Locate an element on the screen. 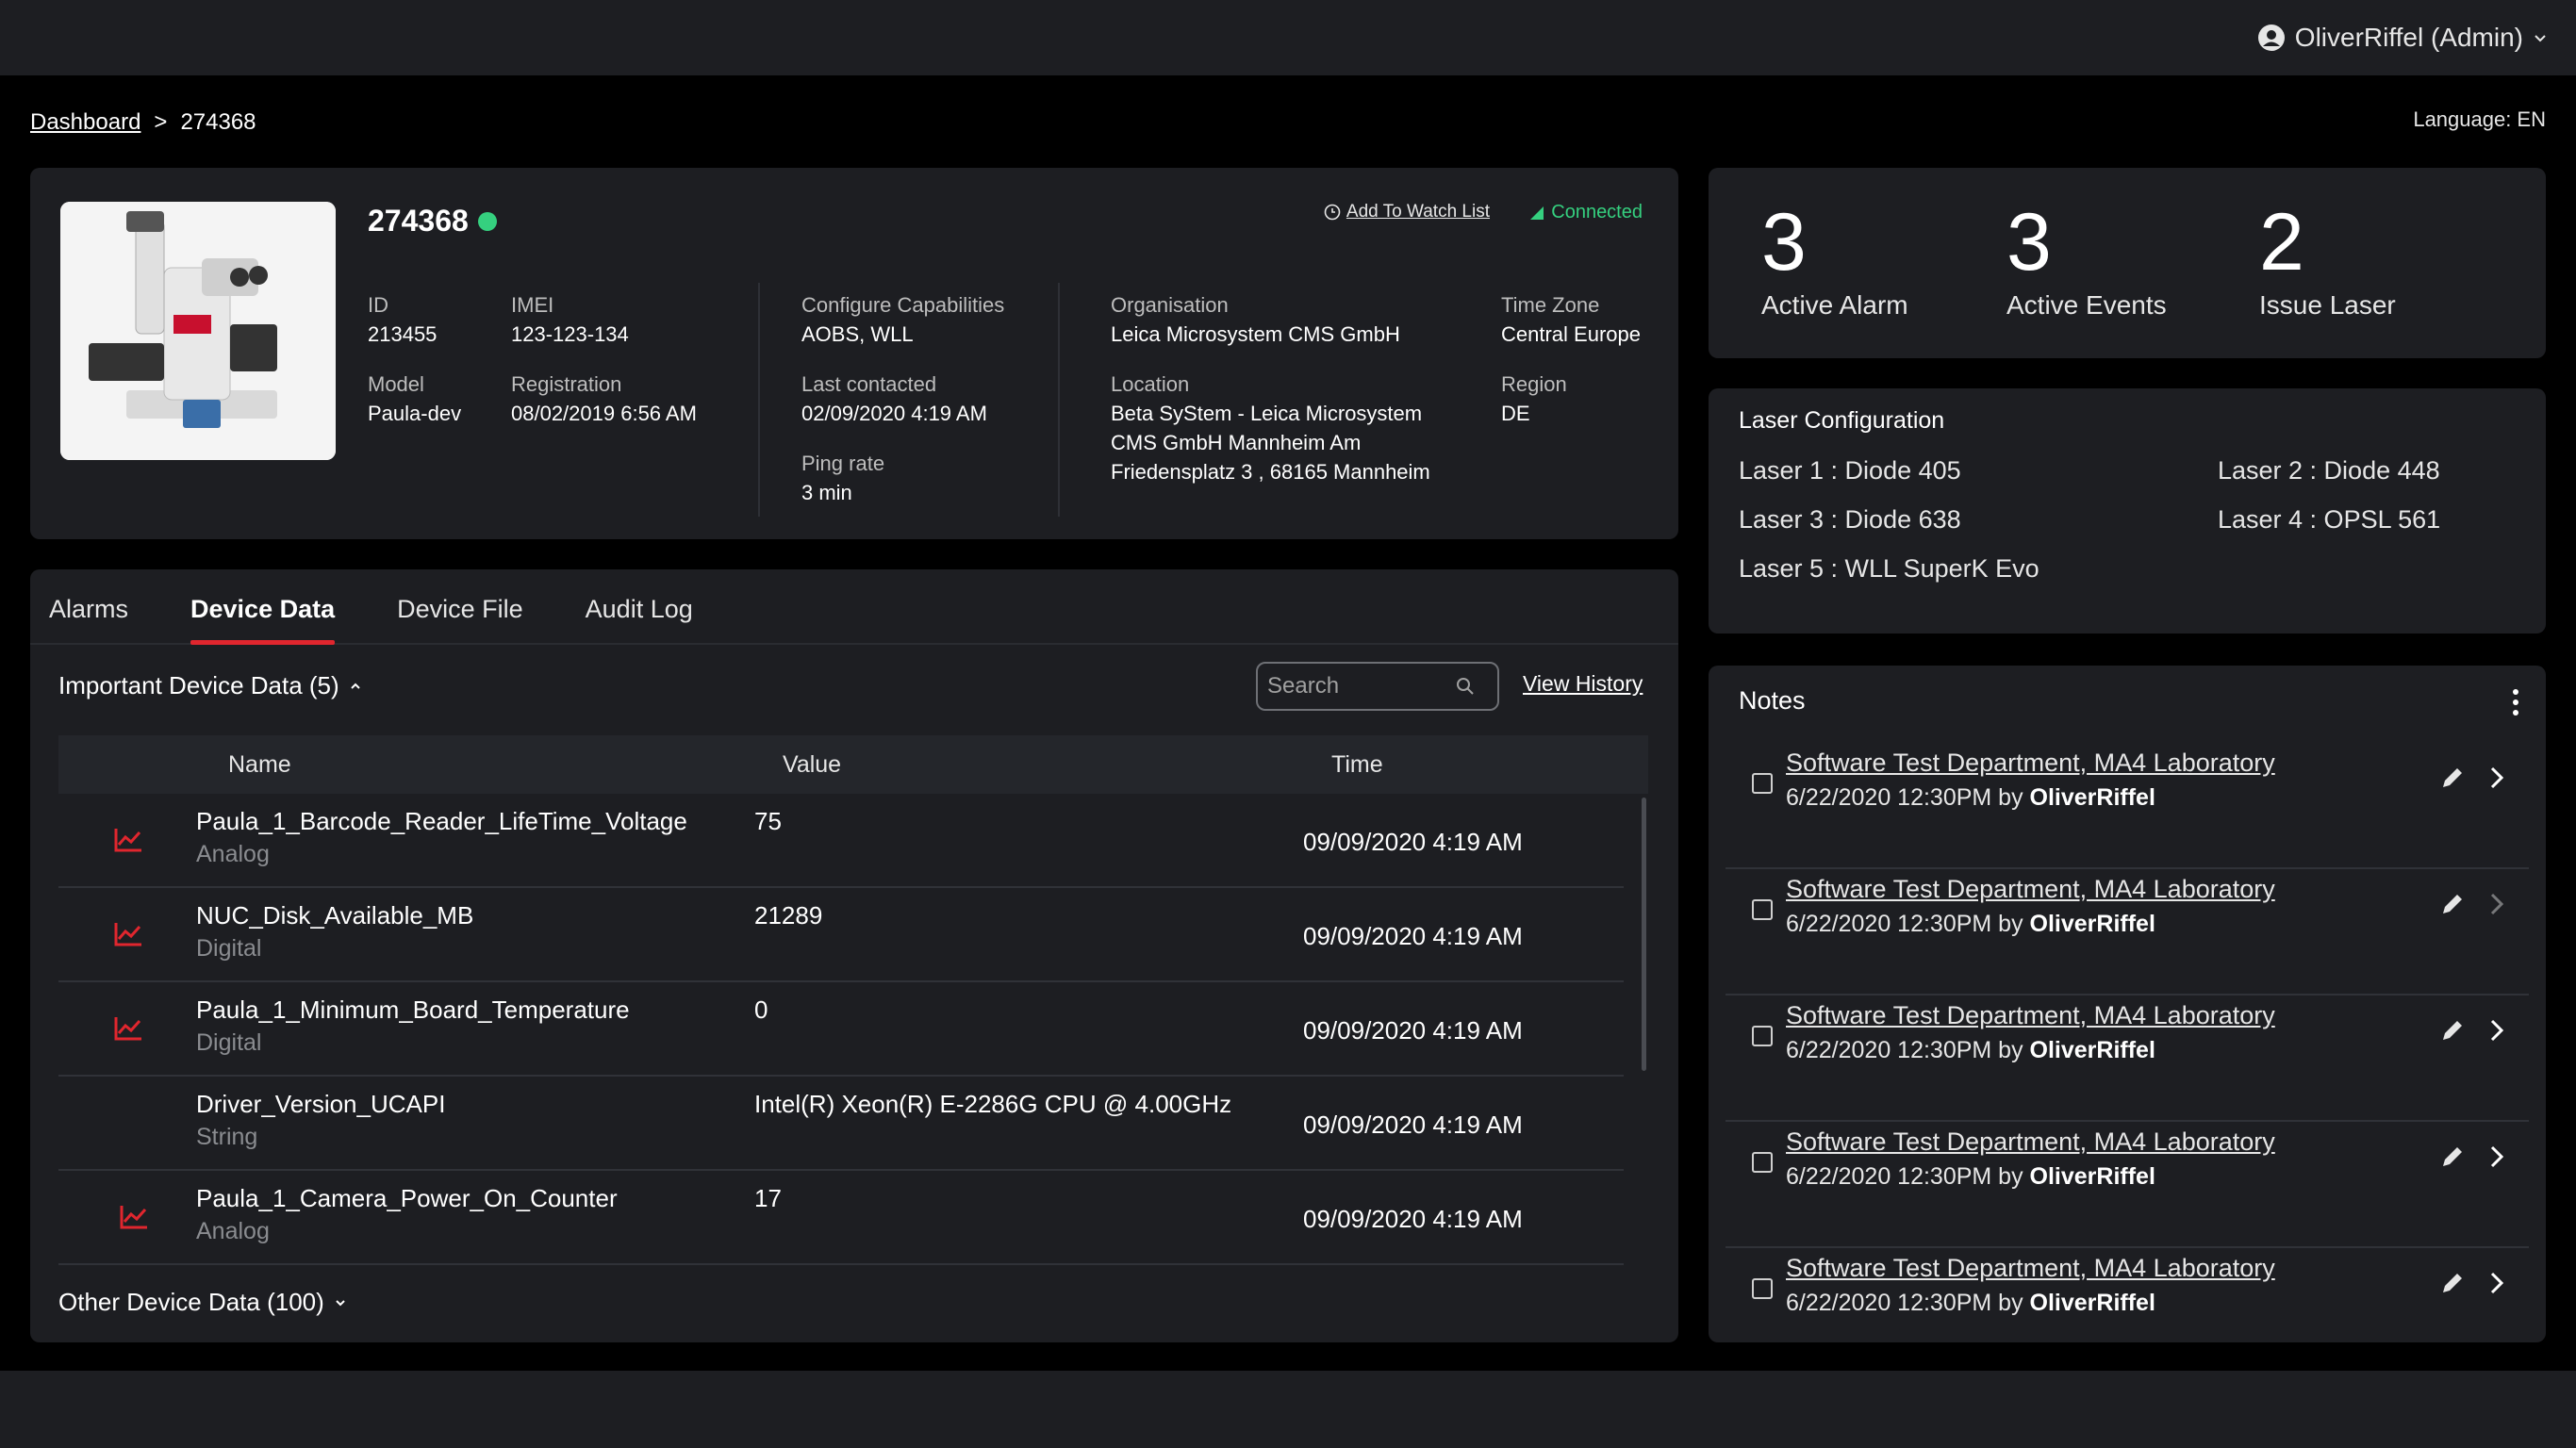  add-to-watchlist-link: Add To Watch List is located at coordinates (1407, 212).